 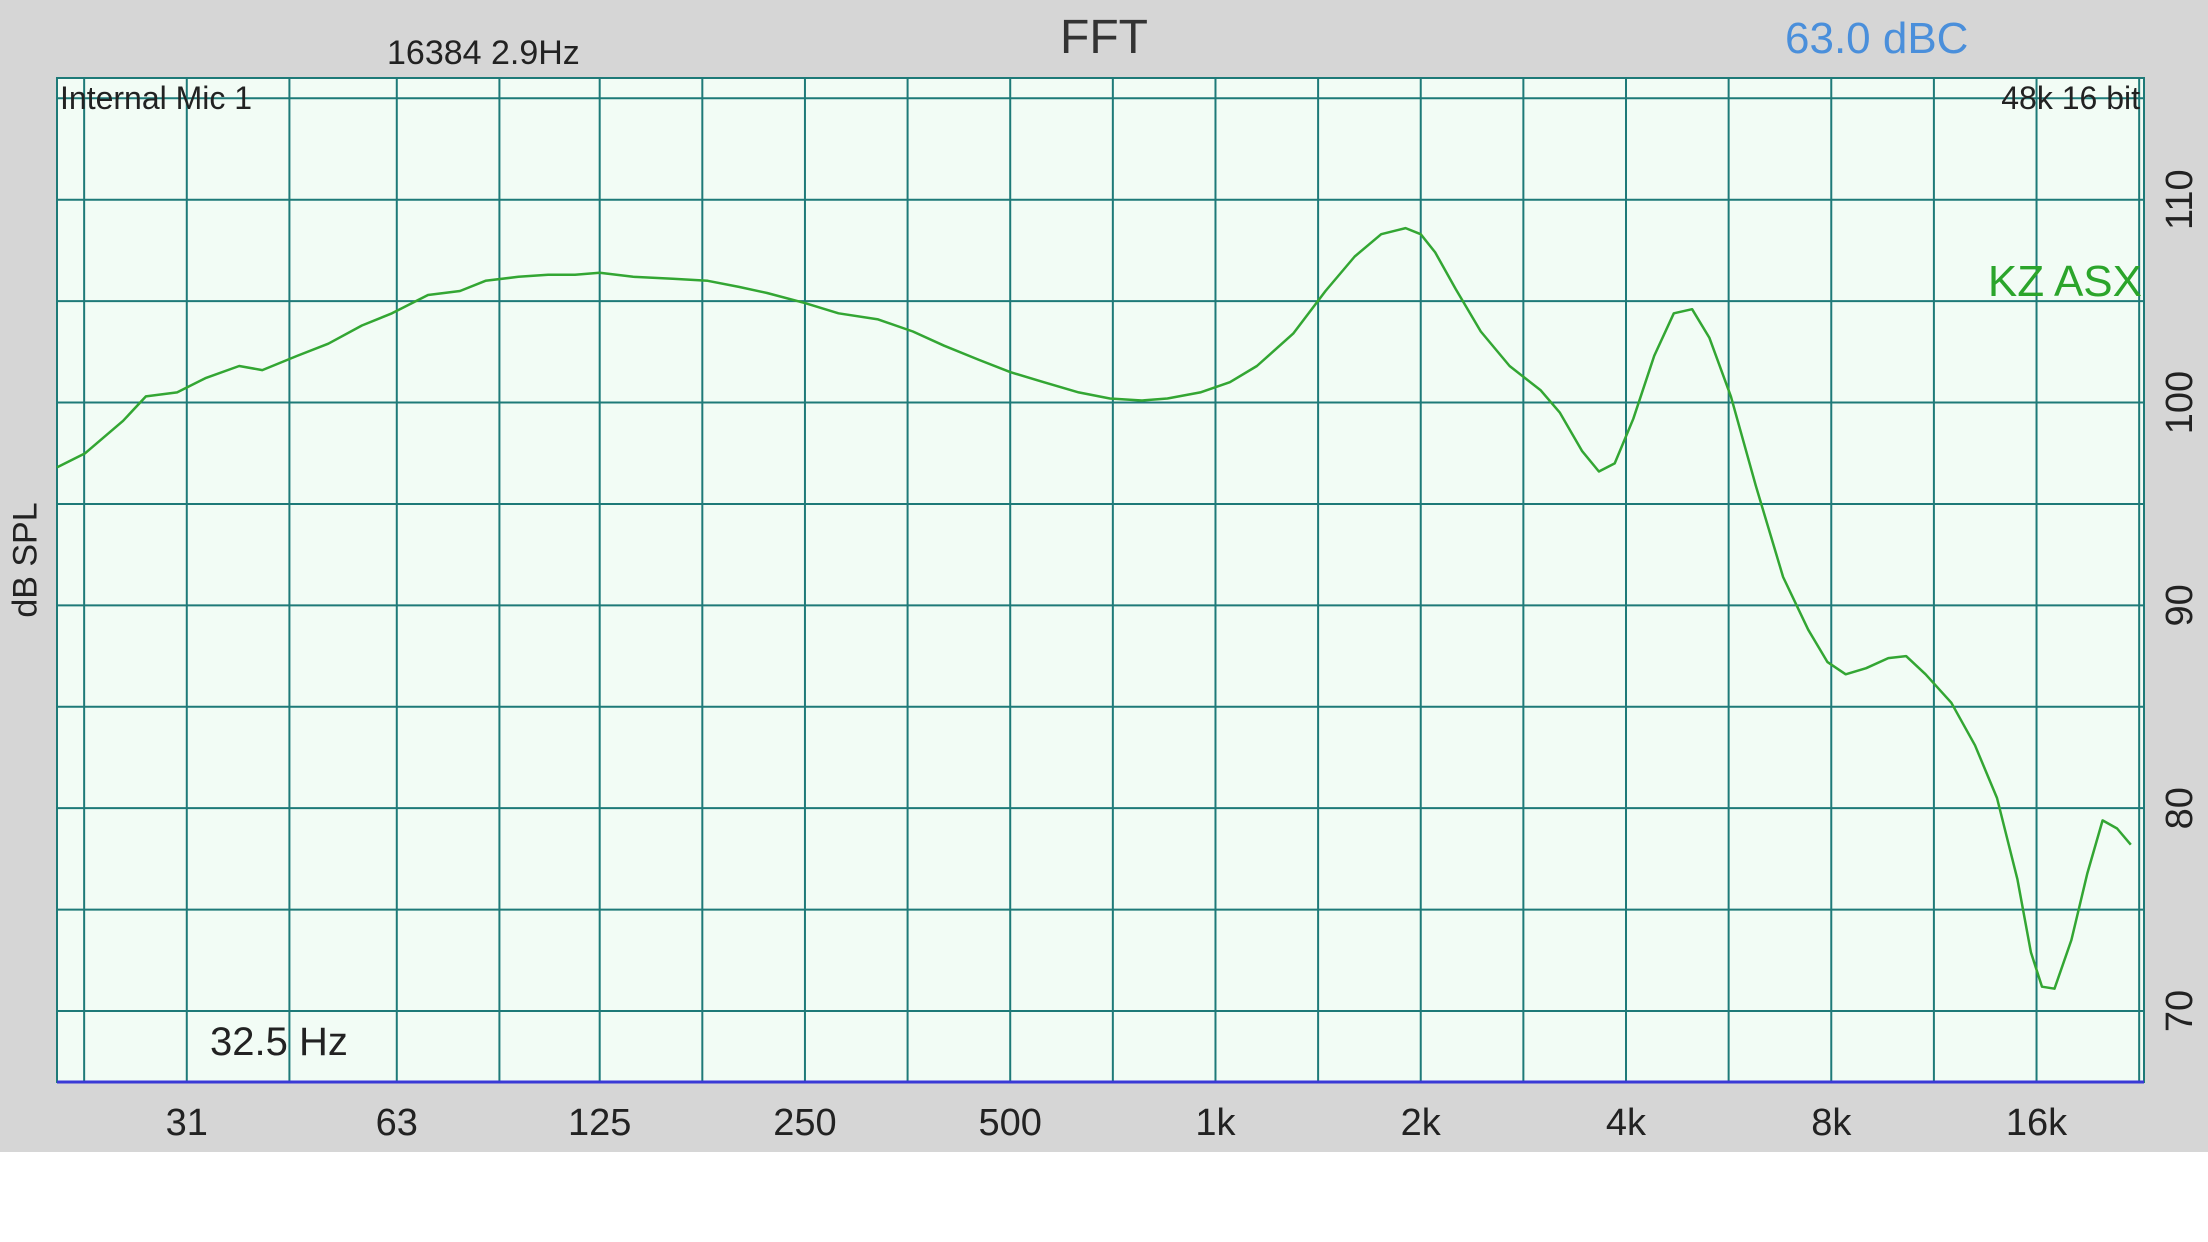 What do you see at coordinates (2180, 808) in the screenshot?
I see `y-tick-label: 80` at bounding box center [2180, 808].